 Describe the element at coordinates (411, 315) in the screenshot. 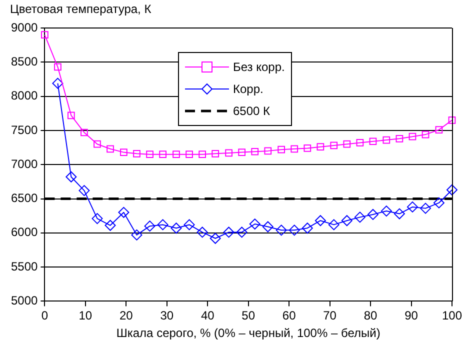

I see `x-tick-label: 90` at that location.